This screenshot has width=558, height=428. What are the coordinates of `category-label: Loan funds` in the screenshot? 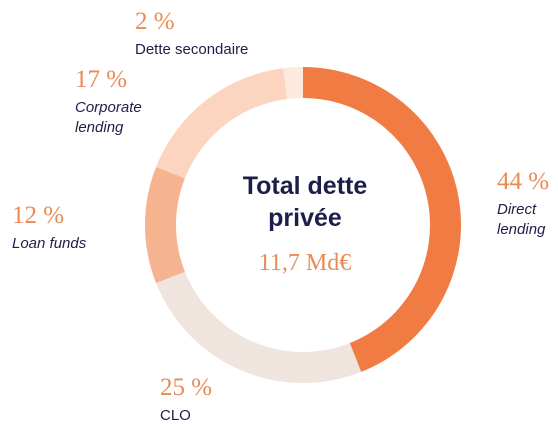 It's located at (49, 243).